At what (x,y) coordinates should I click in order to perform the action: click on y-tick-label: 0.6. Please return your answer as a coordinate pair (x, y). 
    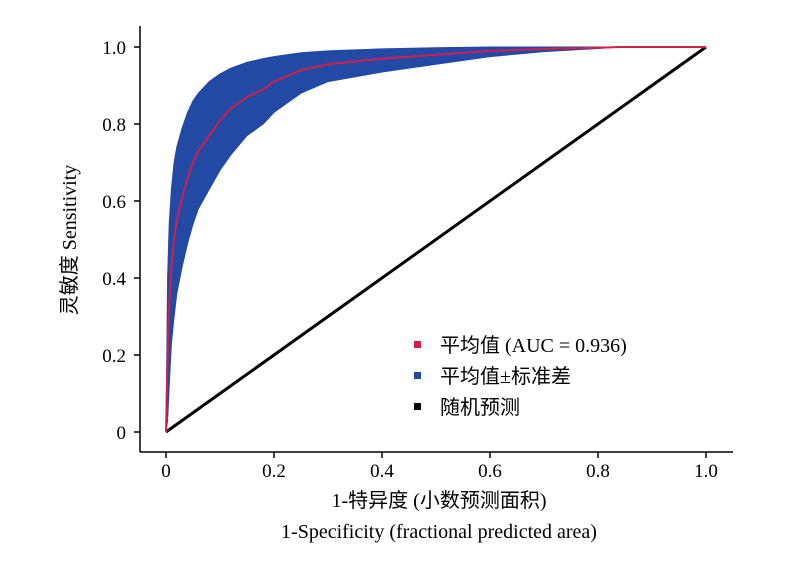
    Looking at the image, I should click on (114, 202).